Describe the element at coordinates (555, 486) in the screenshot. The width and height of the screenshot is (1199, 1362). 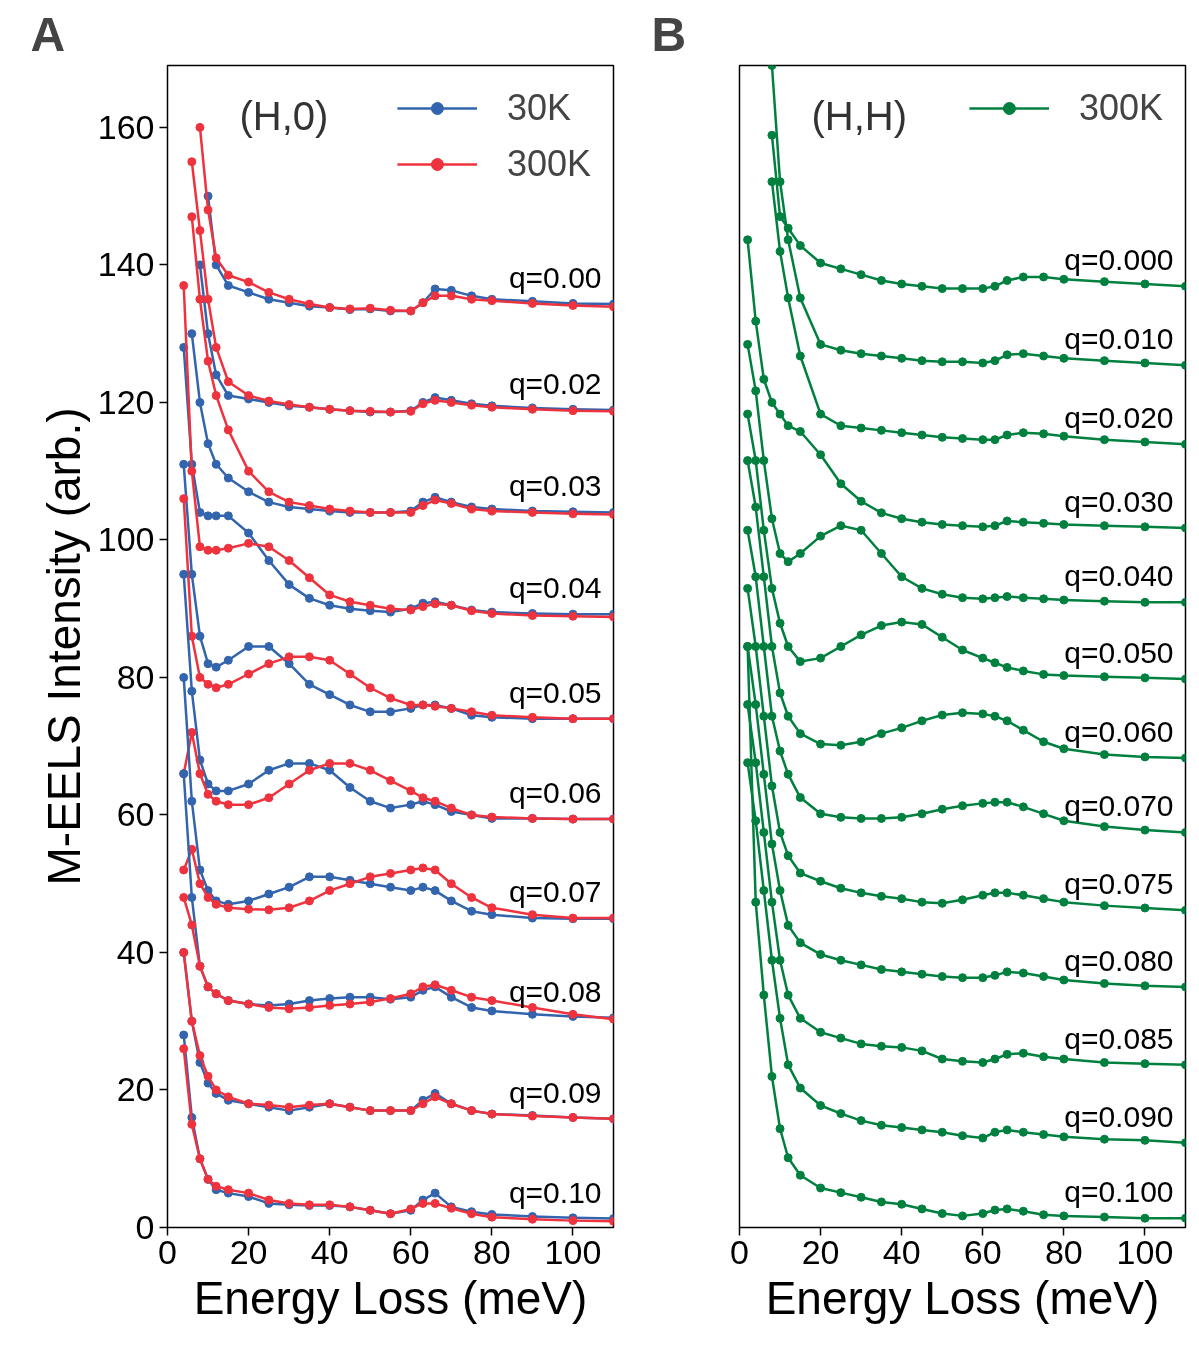
I see `annotation: q=0.03` at that location.